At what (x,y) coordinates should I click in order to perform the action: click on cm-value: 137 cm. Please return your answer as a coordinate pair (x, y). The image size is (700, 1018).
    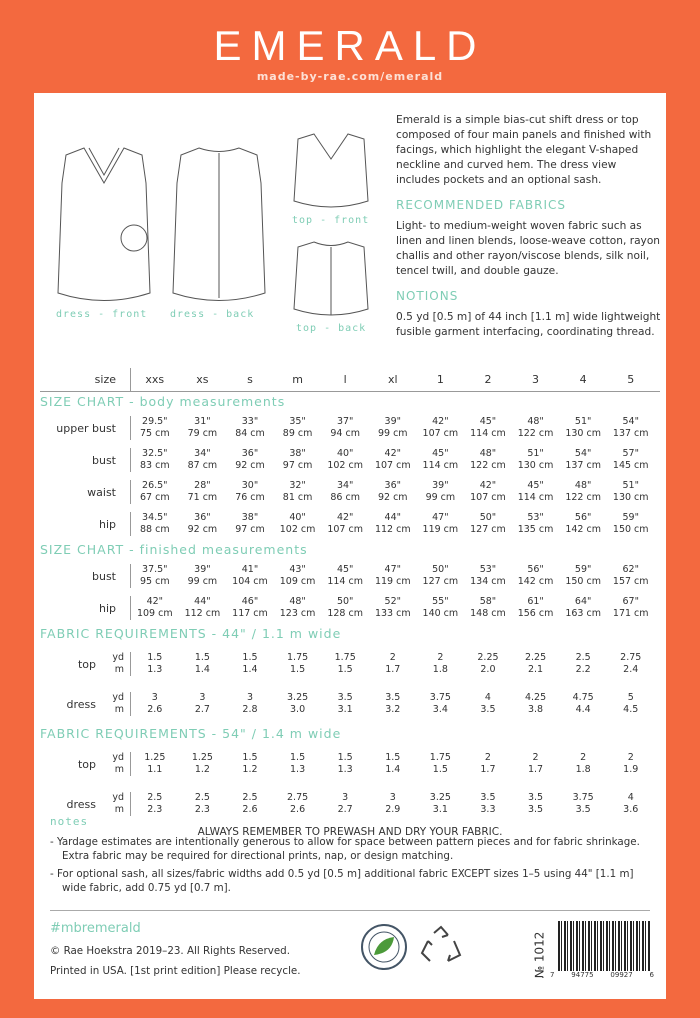
    Looking at the image, I should click on (583, 465).